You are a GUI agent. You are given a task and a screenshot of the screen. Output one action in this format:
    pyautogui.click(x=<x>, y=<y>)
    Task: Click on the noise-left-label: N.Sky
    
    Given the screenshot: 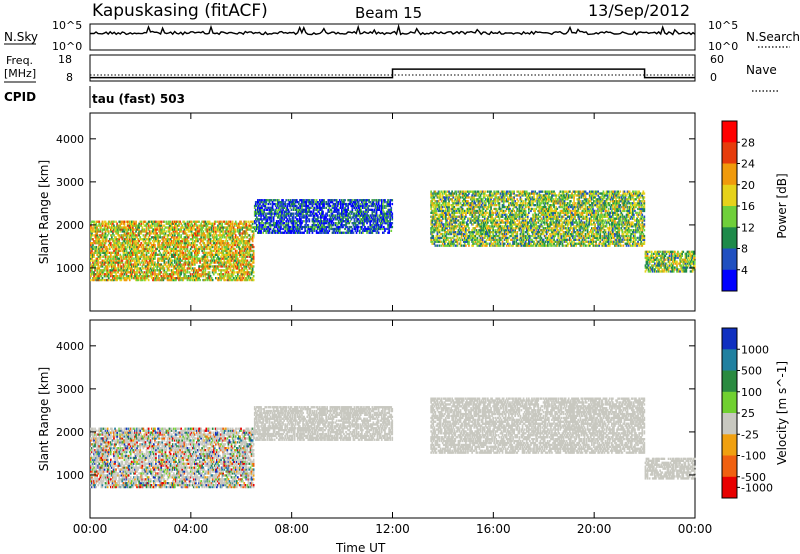 What is the action you would take?
    pyautogui.click(x=21, y=37)
    